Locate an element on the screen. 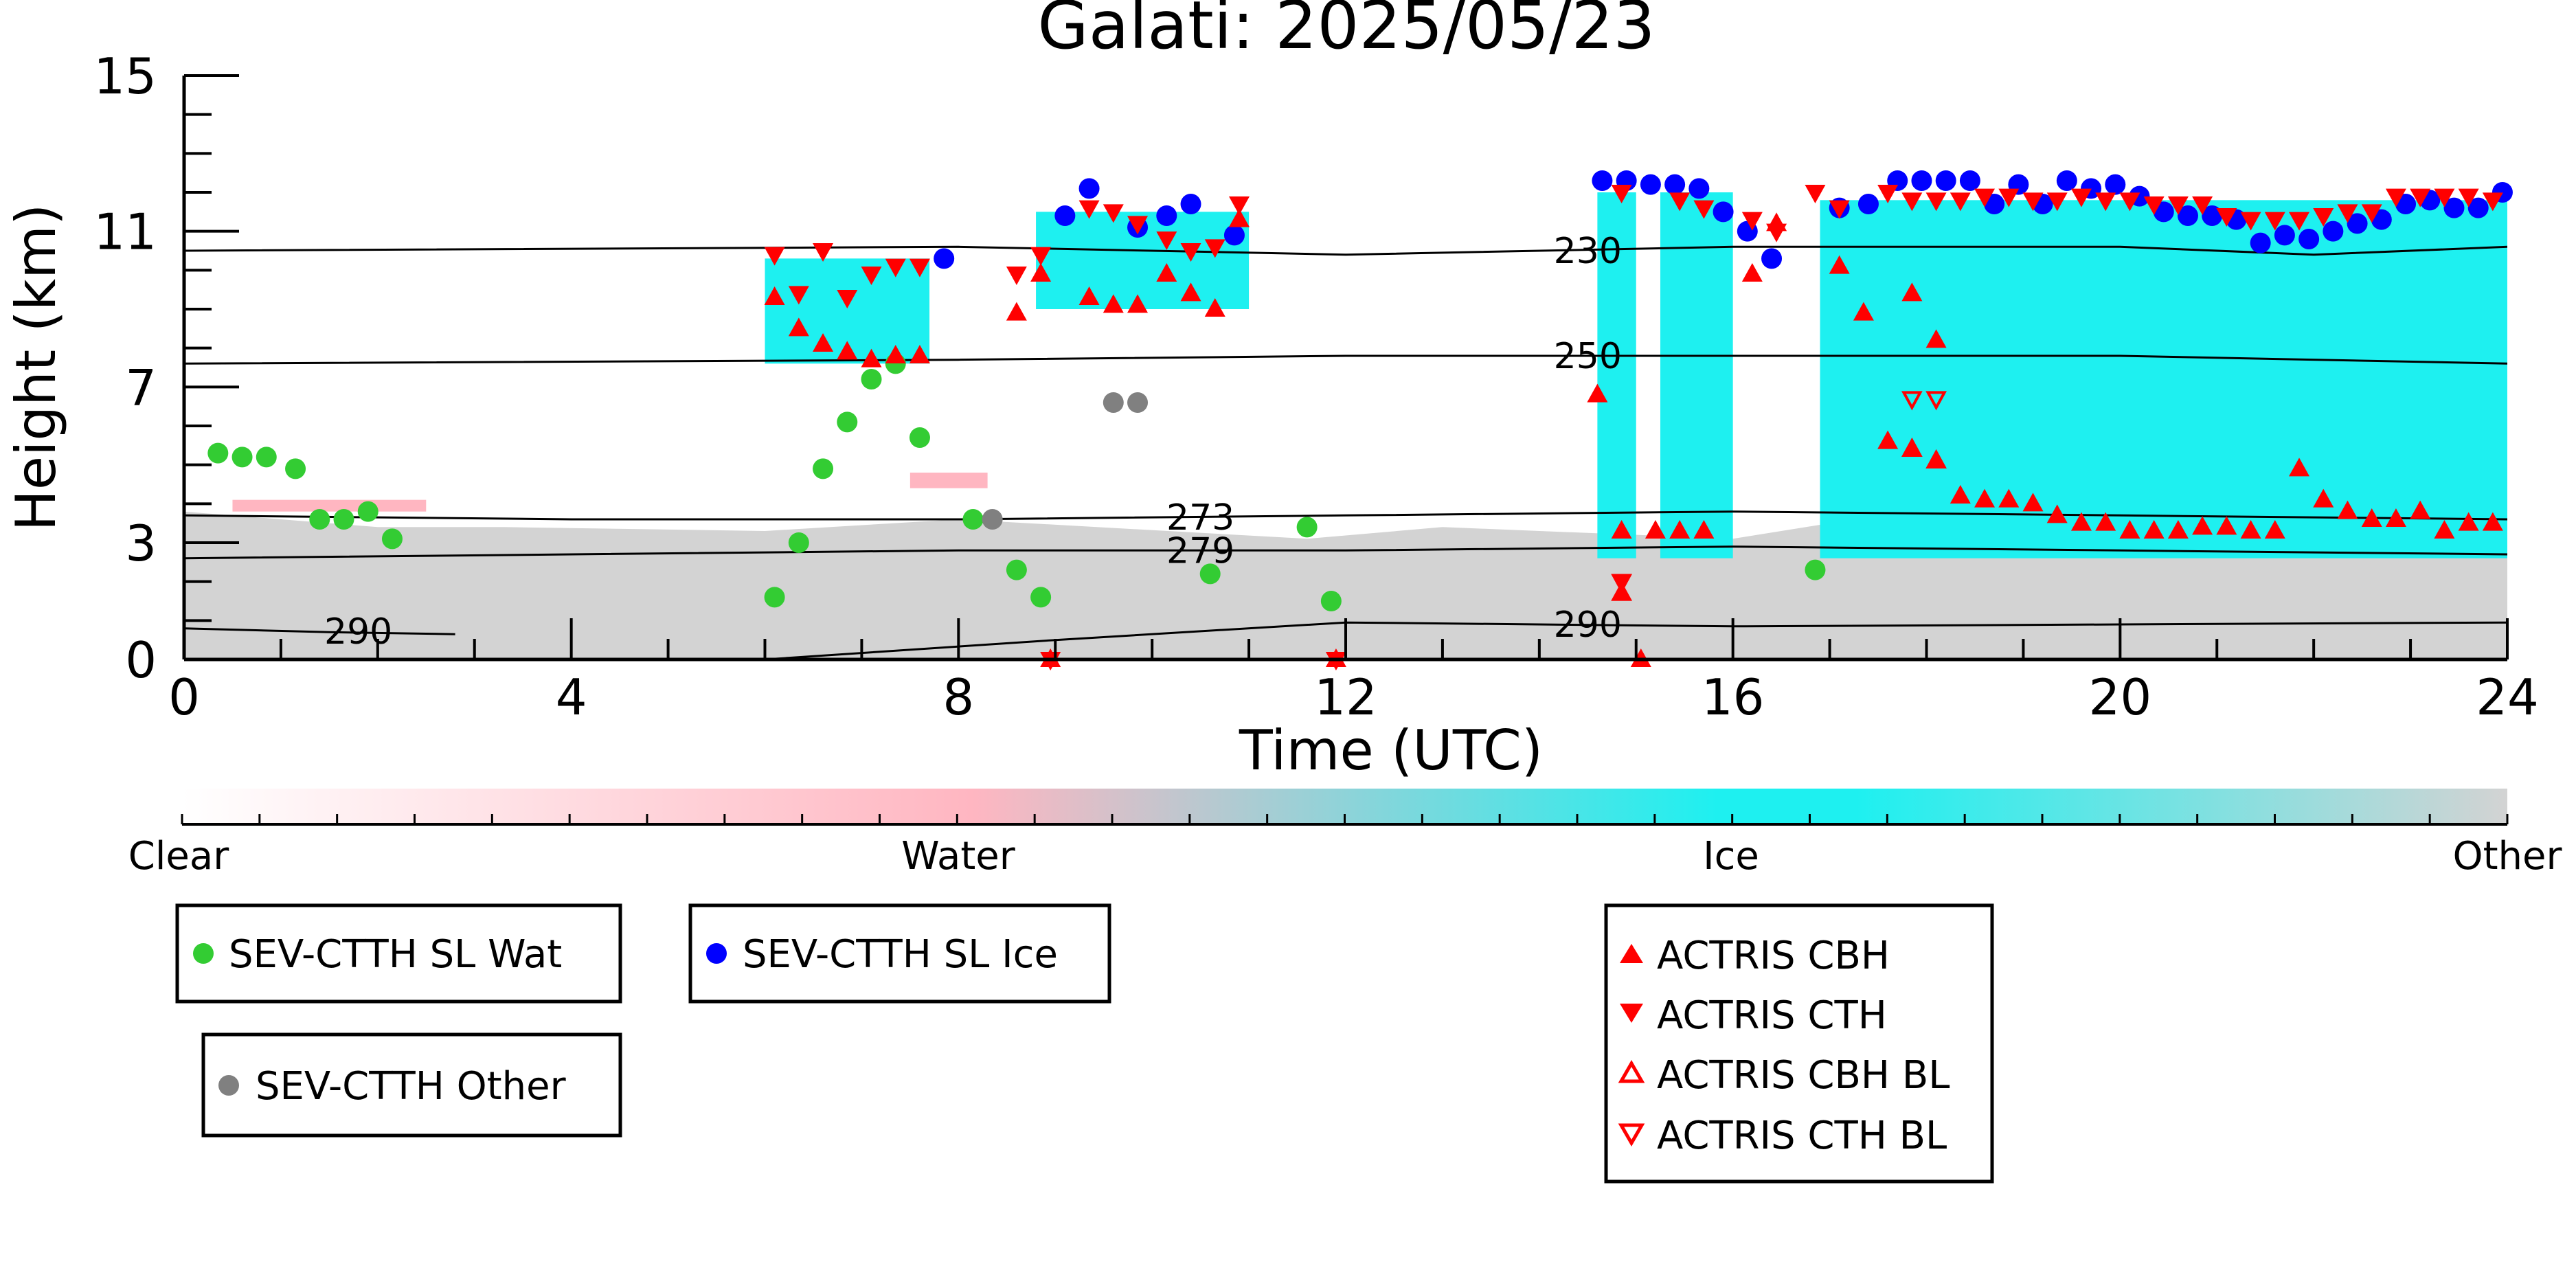  isotherm-label: 250 is located at coordinates (1588, 356).